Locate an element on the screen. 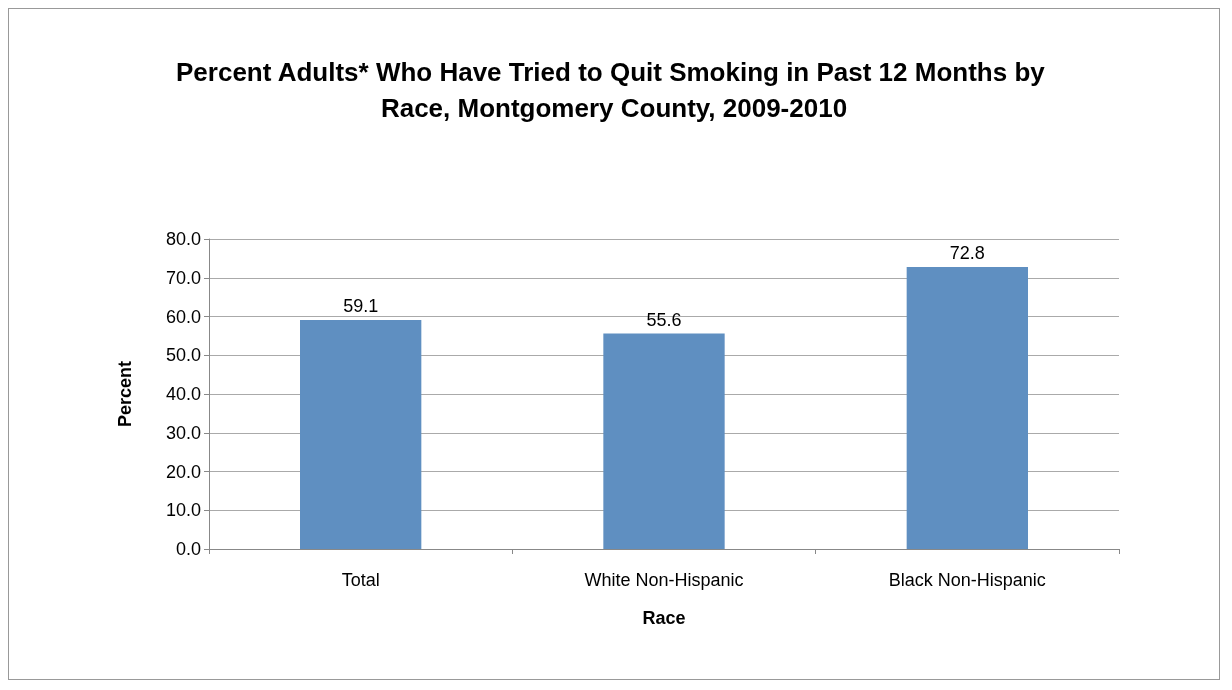 This screenshot has height=690, width=1232. y-tick-label: 80.0 is located at coordinates (183, 239).